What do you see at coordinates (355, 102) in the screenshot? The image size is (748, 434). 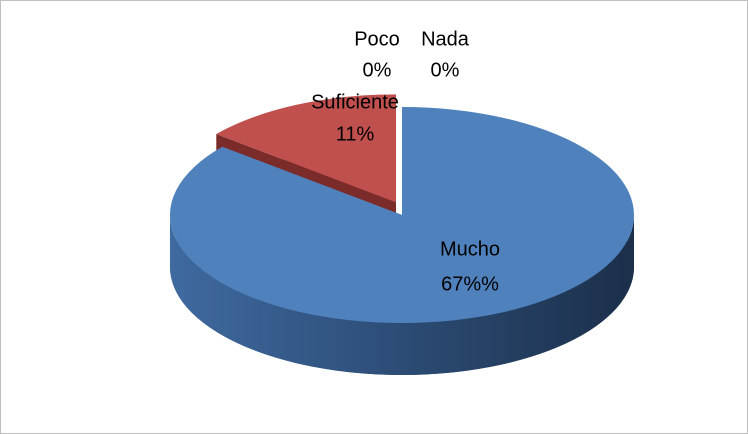 I see `slice-label-name: Suficiente` at bounding box center [355, 102].